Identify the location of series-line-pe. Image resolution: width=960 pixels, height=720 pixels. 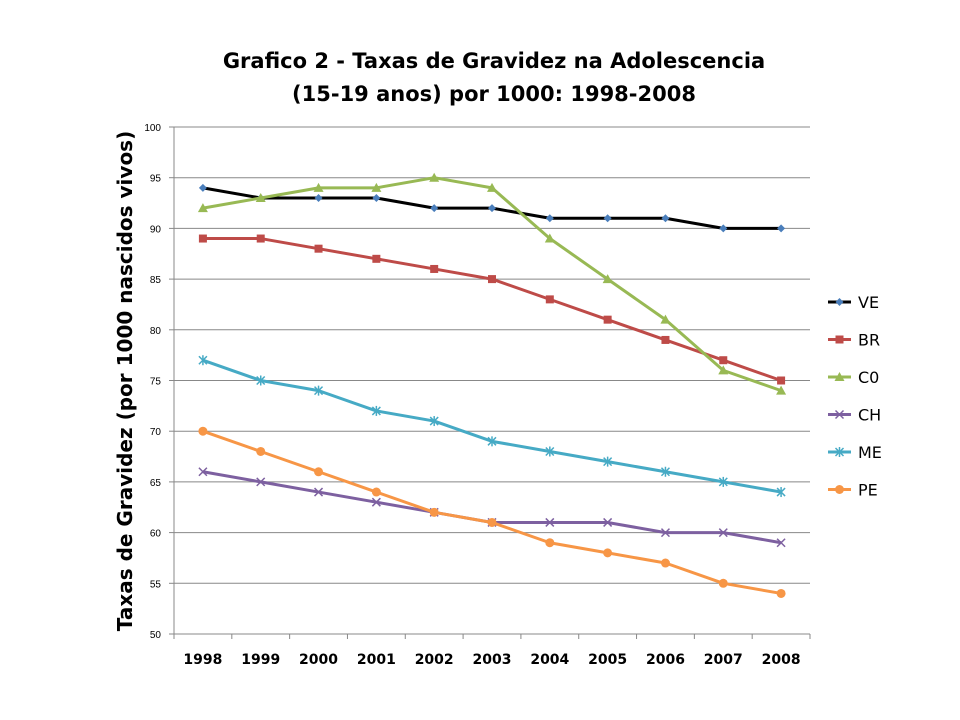
(492, 512).